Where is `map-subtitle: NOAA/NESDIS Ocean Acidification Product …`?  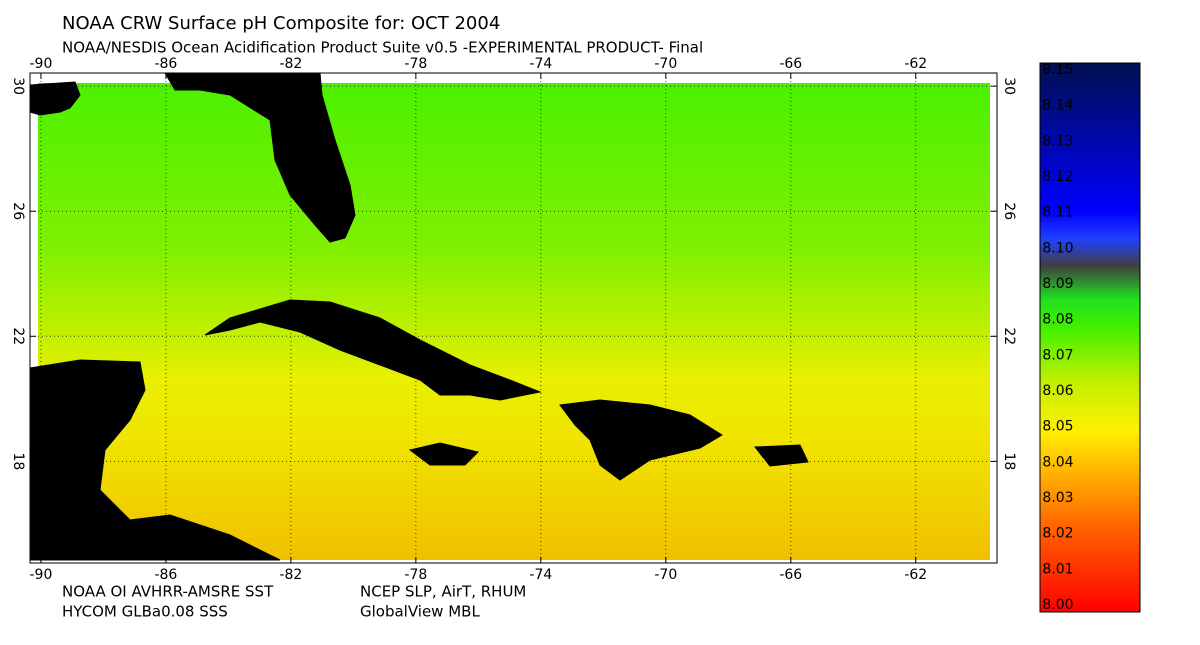 map-subtitle: NOAA/NESDIS Ocean Acidification Product … is located at coordinates (382, 48).